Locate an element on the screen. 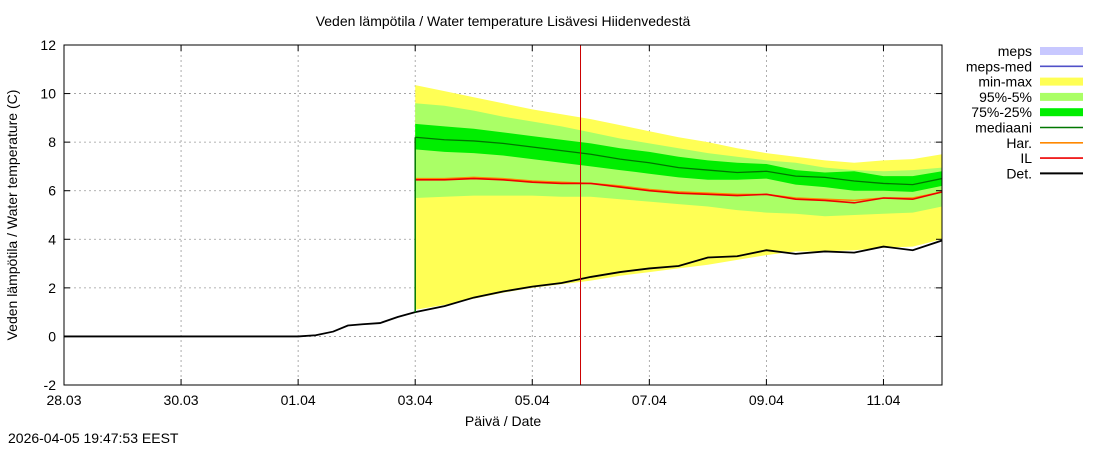 Image resolution: width=1100 pixels, height=450 pixels. timestamp: 2026-04-05 19:47:53 EEST is located at coordinates (93, 438).